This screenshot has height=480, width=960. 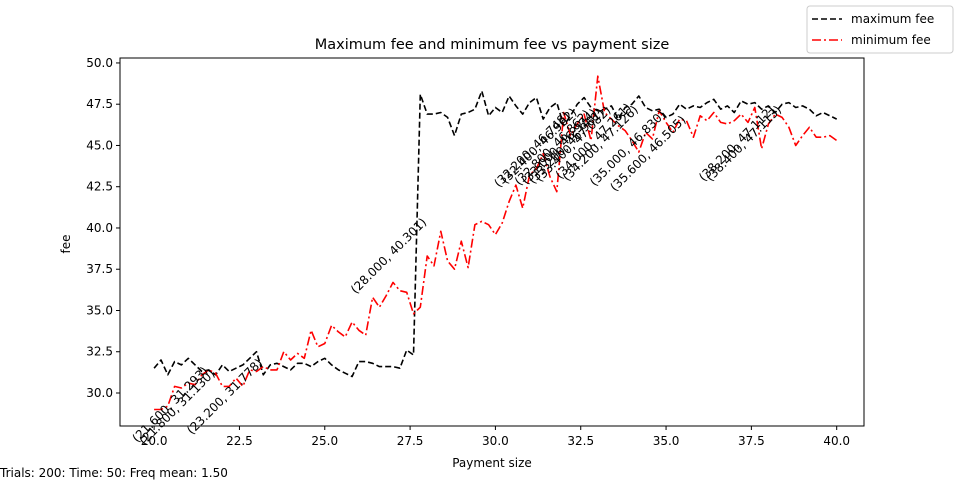 What do you see at coordinates (99, 63) in the screenshot?
I see `y-tick-label: 50.0` at bounding box center [99, 63].